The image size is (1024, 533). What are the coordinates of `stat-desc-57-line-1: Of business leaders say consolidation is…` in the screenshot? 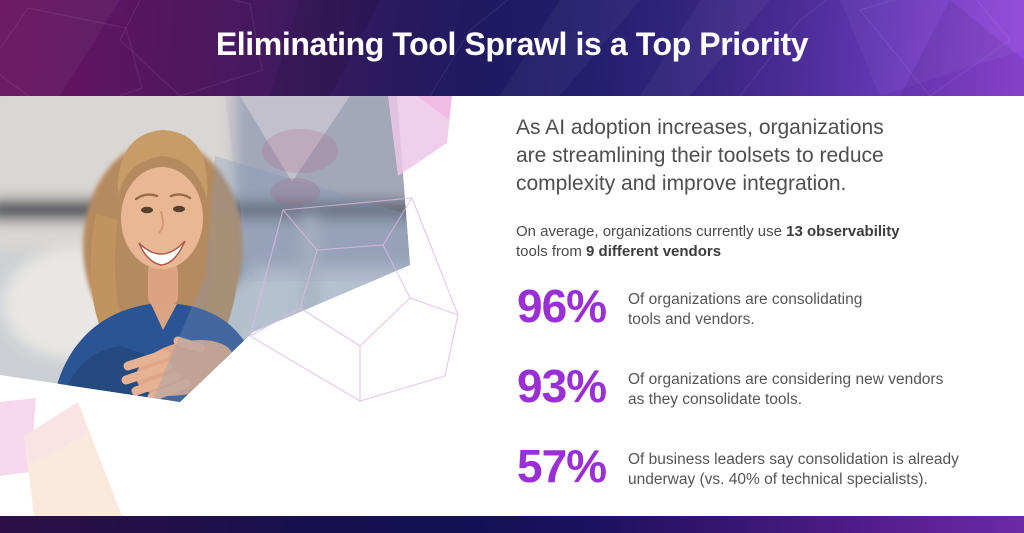 It's located at (793, 459).